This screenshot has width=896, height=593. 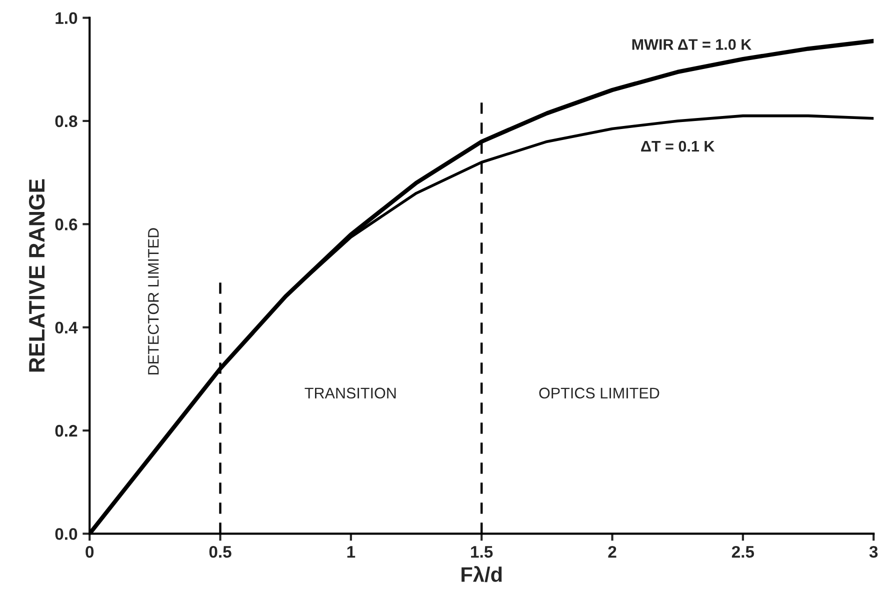 What do you see at coordinates (873, 552) in the screenshot?
I see `x-tick-label: 3` at bounding box center [873, 552].